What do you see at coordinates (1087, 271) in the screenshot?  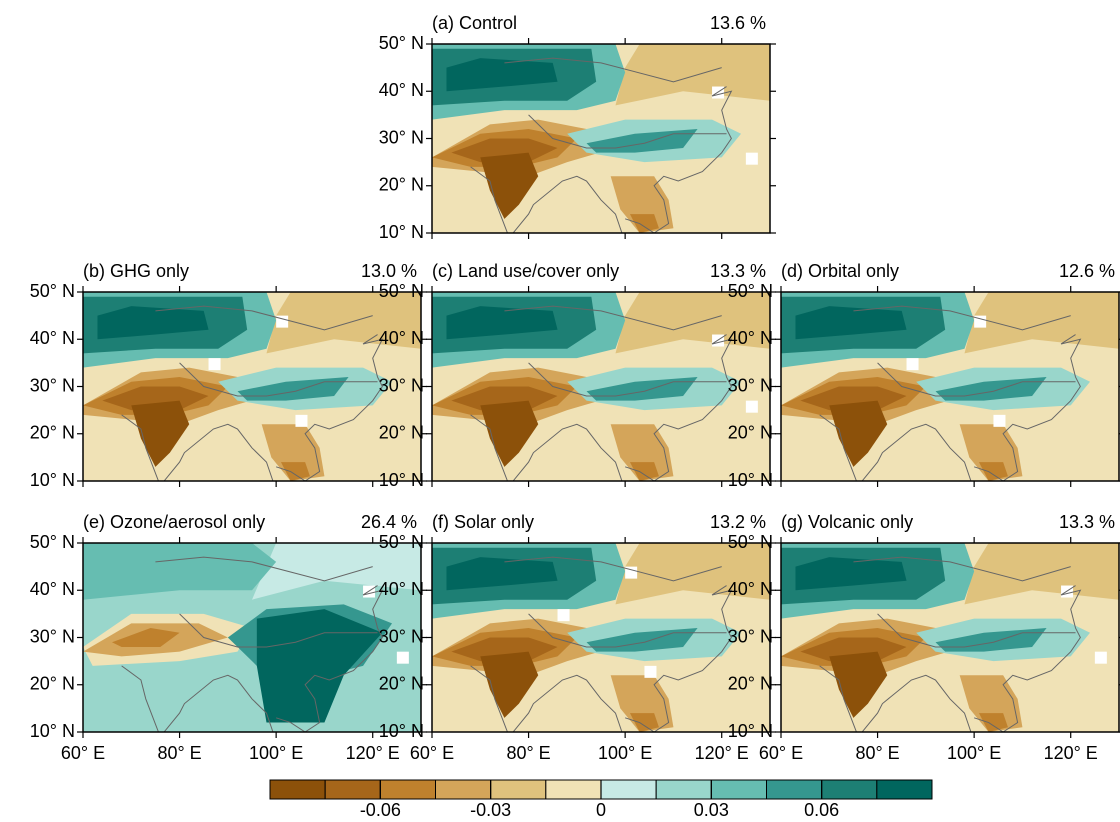 I see `panel-percent: 12.6 %` at bounding box center [1087, 271].